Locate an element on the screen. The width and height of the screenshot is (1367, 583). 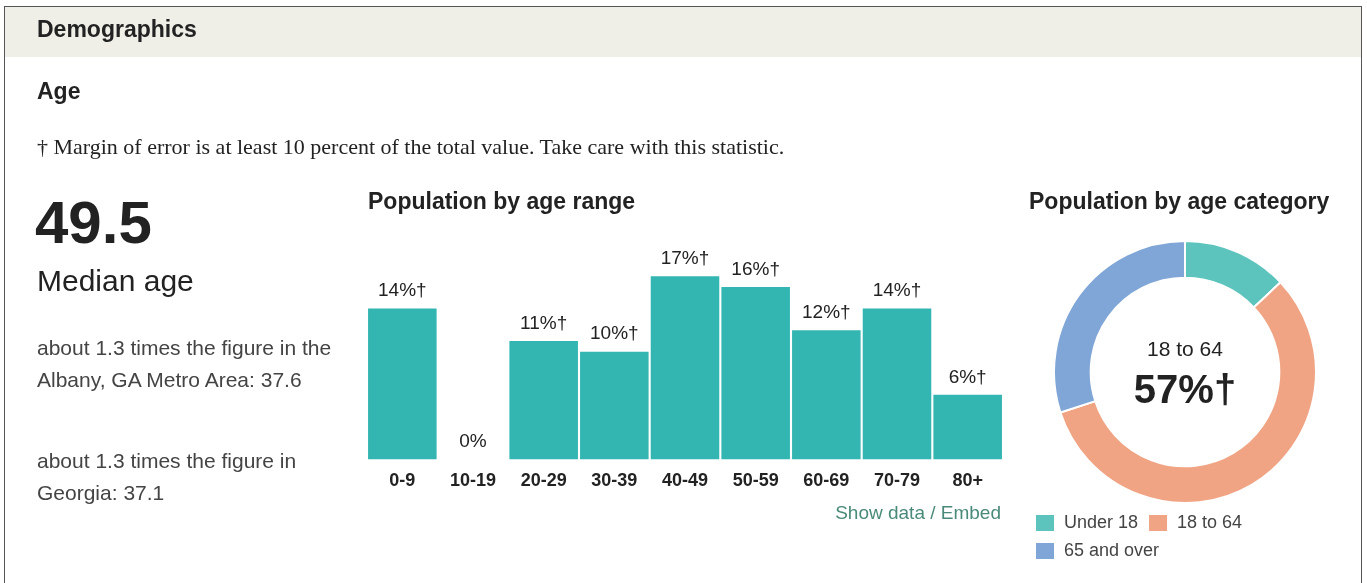
chart-title: Population by age category is located at coordinates (1179, 201).